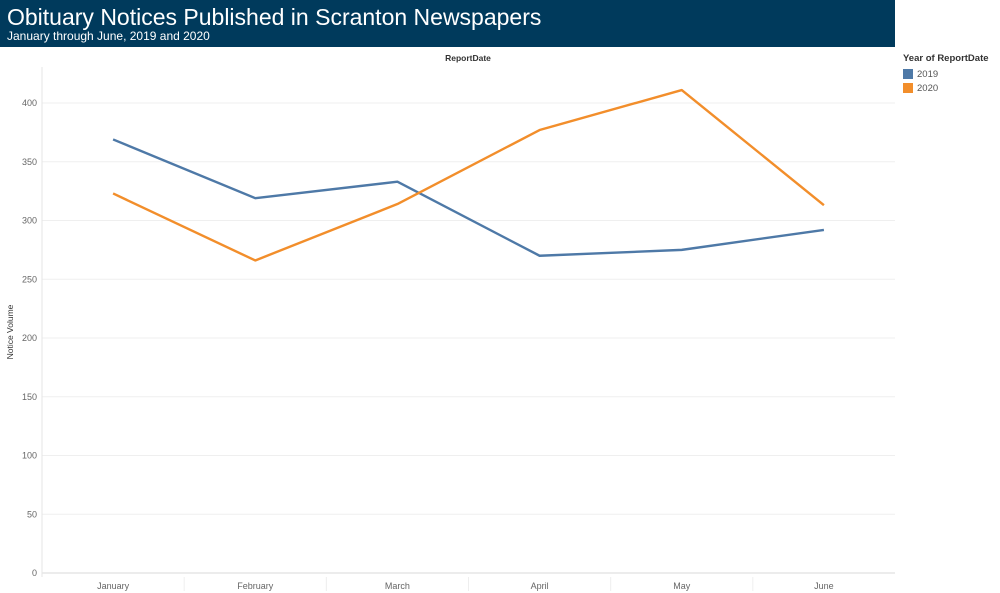  What do you see at coordinates (255, 586) in the screenshot?
I see `x-tick-label: February` at bounding box center [255, 586].